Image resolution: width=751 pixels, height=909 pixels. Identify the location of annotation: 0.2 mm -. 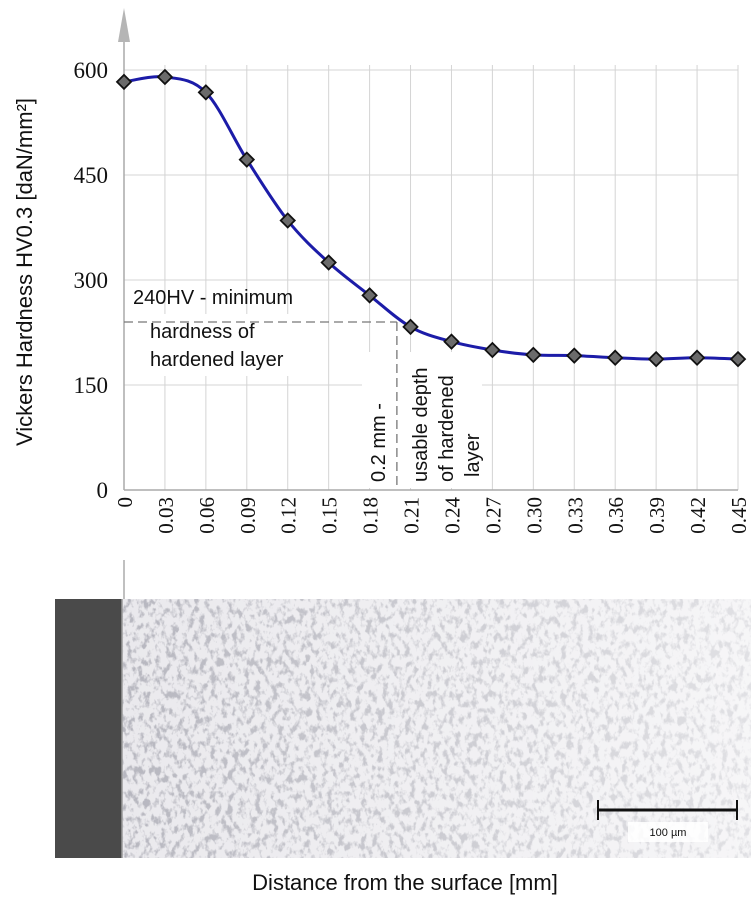
(379, 442).